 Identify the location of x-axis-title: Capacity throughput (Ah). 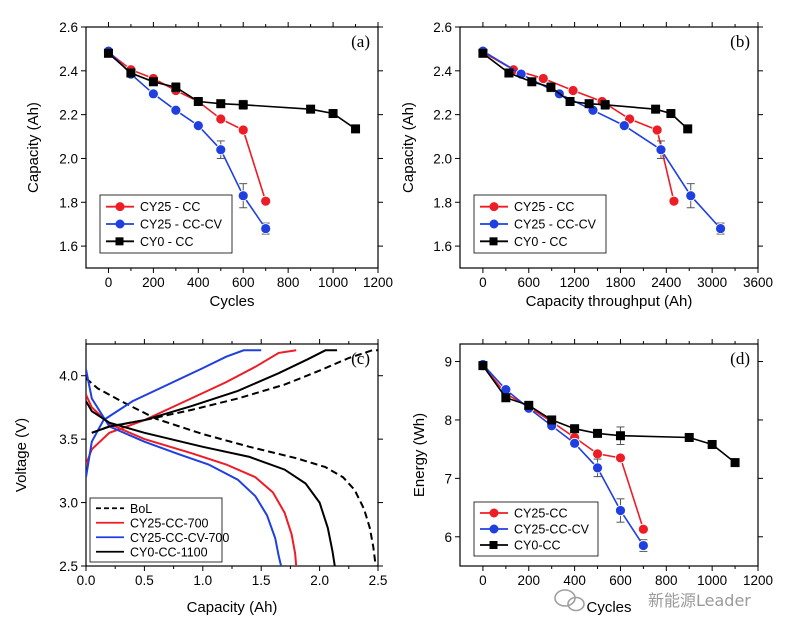
(609, 301).